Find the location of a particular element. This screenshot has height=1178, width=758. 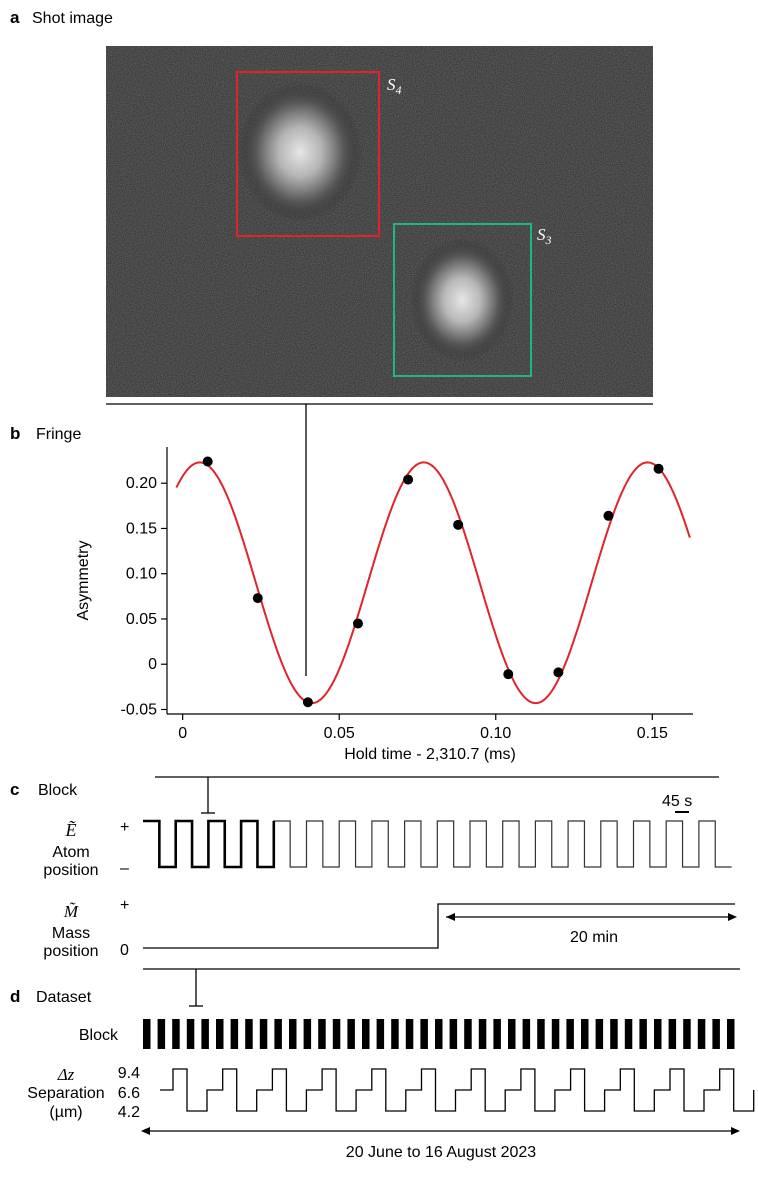

square-wave-highlight is located at coordinates (209, 844).